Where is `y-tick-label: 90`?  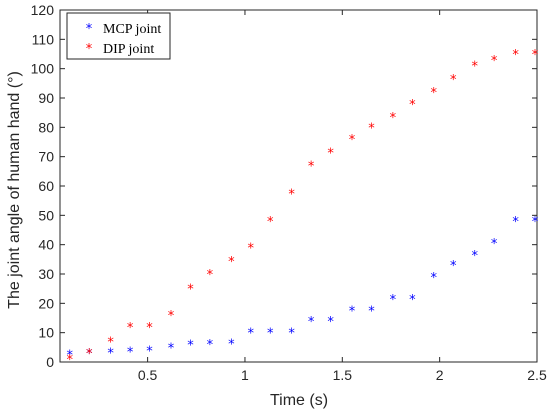
y-tick-label: 90 is located at coordinates (46, 98).